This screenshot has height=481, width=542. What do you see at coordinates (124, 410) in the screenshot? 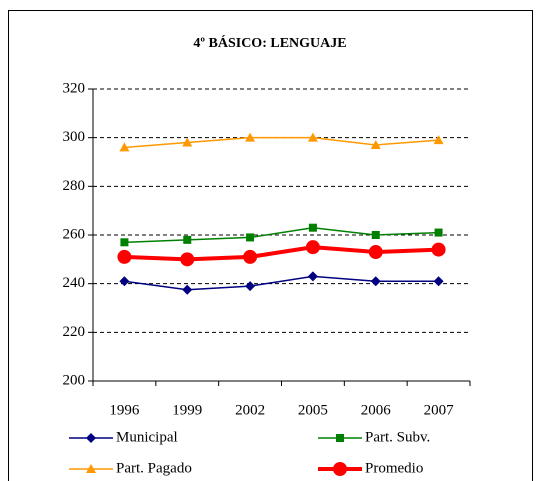
I see `x-tick-label: 1996` at bounding box center [124, 410].